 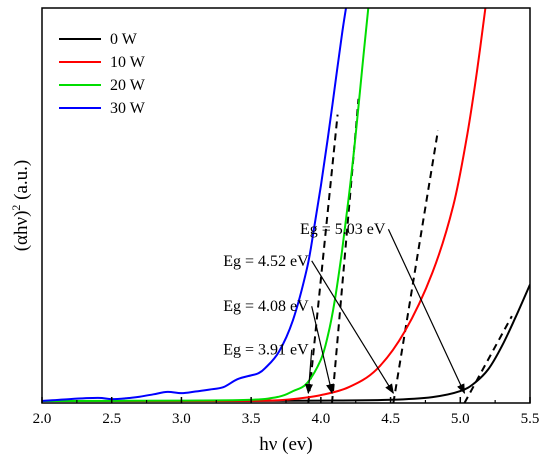 What do you see at coordinates (251, 419) in the screenshot?
I see `x-tick-label: 3.5` at bounding box center [251, 419].